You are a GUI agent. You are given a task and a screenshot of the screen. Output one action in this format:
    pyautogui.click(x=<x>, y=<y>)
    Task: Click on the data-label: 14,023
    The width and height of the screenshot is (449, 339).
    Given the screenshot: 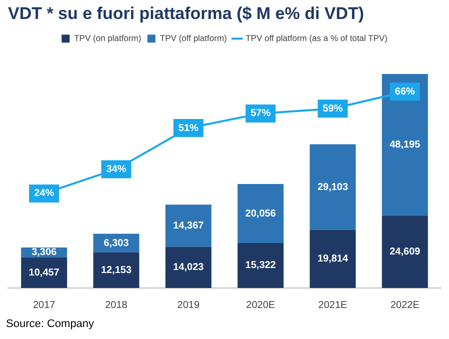 What is the action you would take?
    pyautogui.click(x=188, y=268)
    